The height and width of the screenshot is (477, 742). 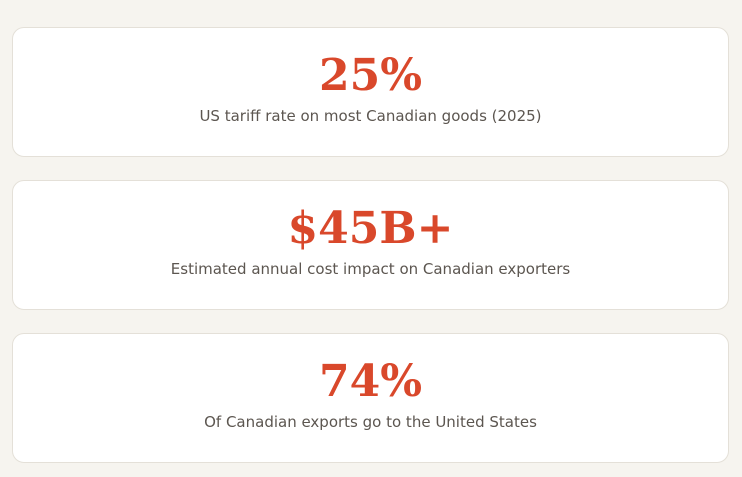 I want to click on stat-value: 25%, so click(x=370, y=75).